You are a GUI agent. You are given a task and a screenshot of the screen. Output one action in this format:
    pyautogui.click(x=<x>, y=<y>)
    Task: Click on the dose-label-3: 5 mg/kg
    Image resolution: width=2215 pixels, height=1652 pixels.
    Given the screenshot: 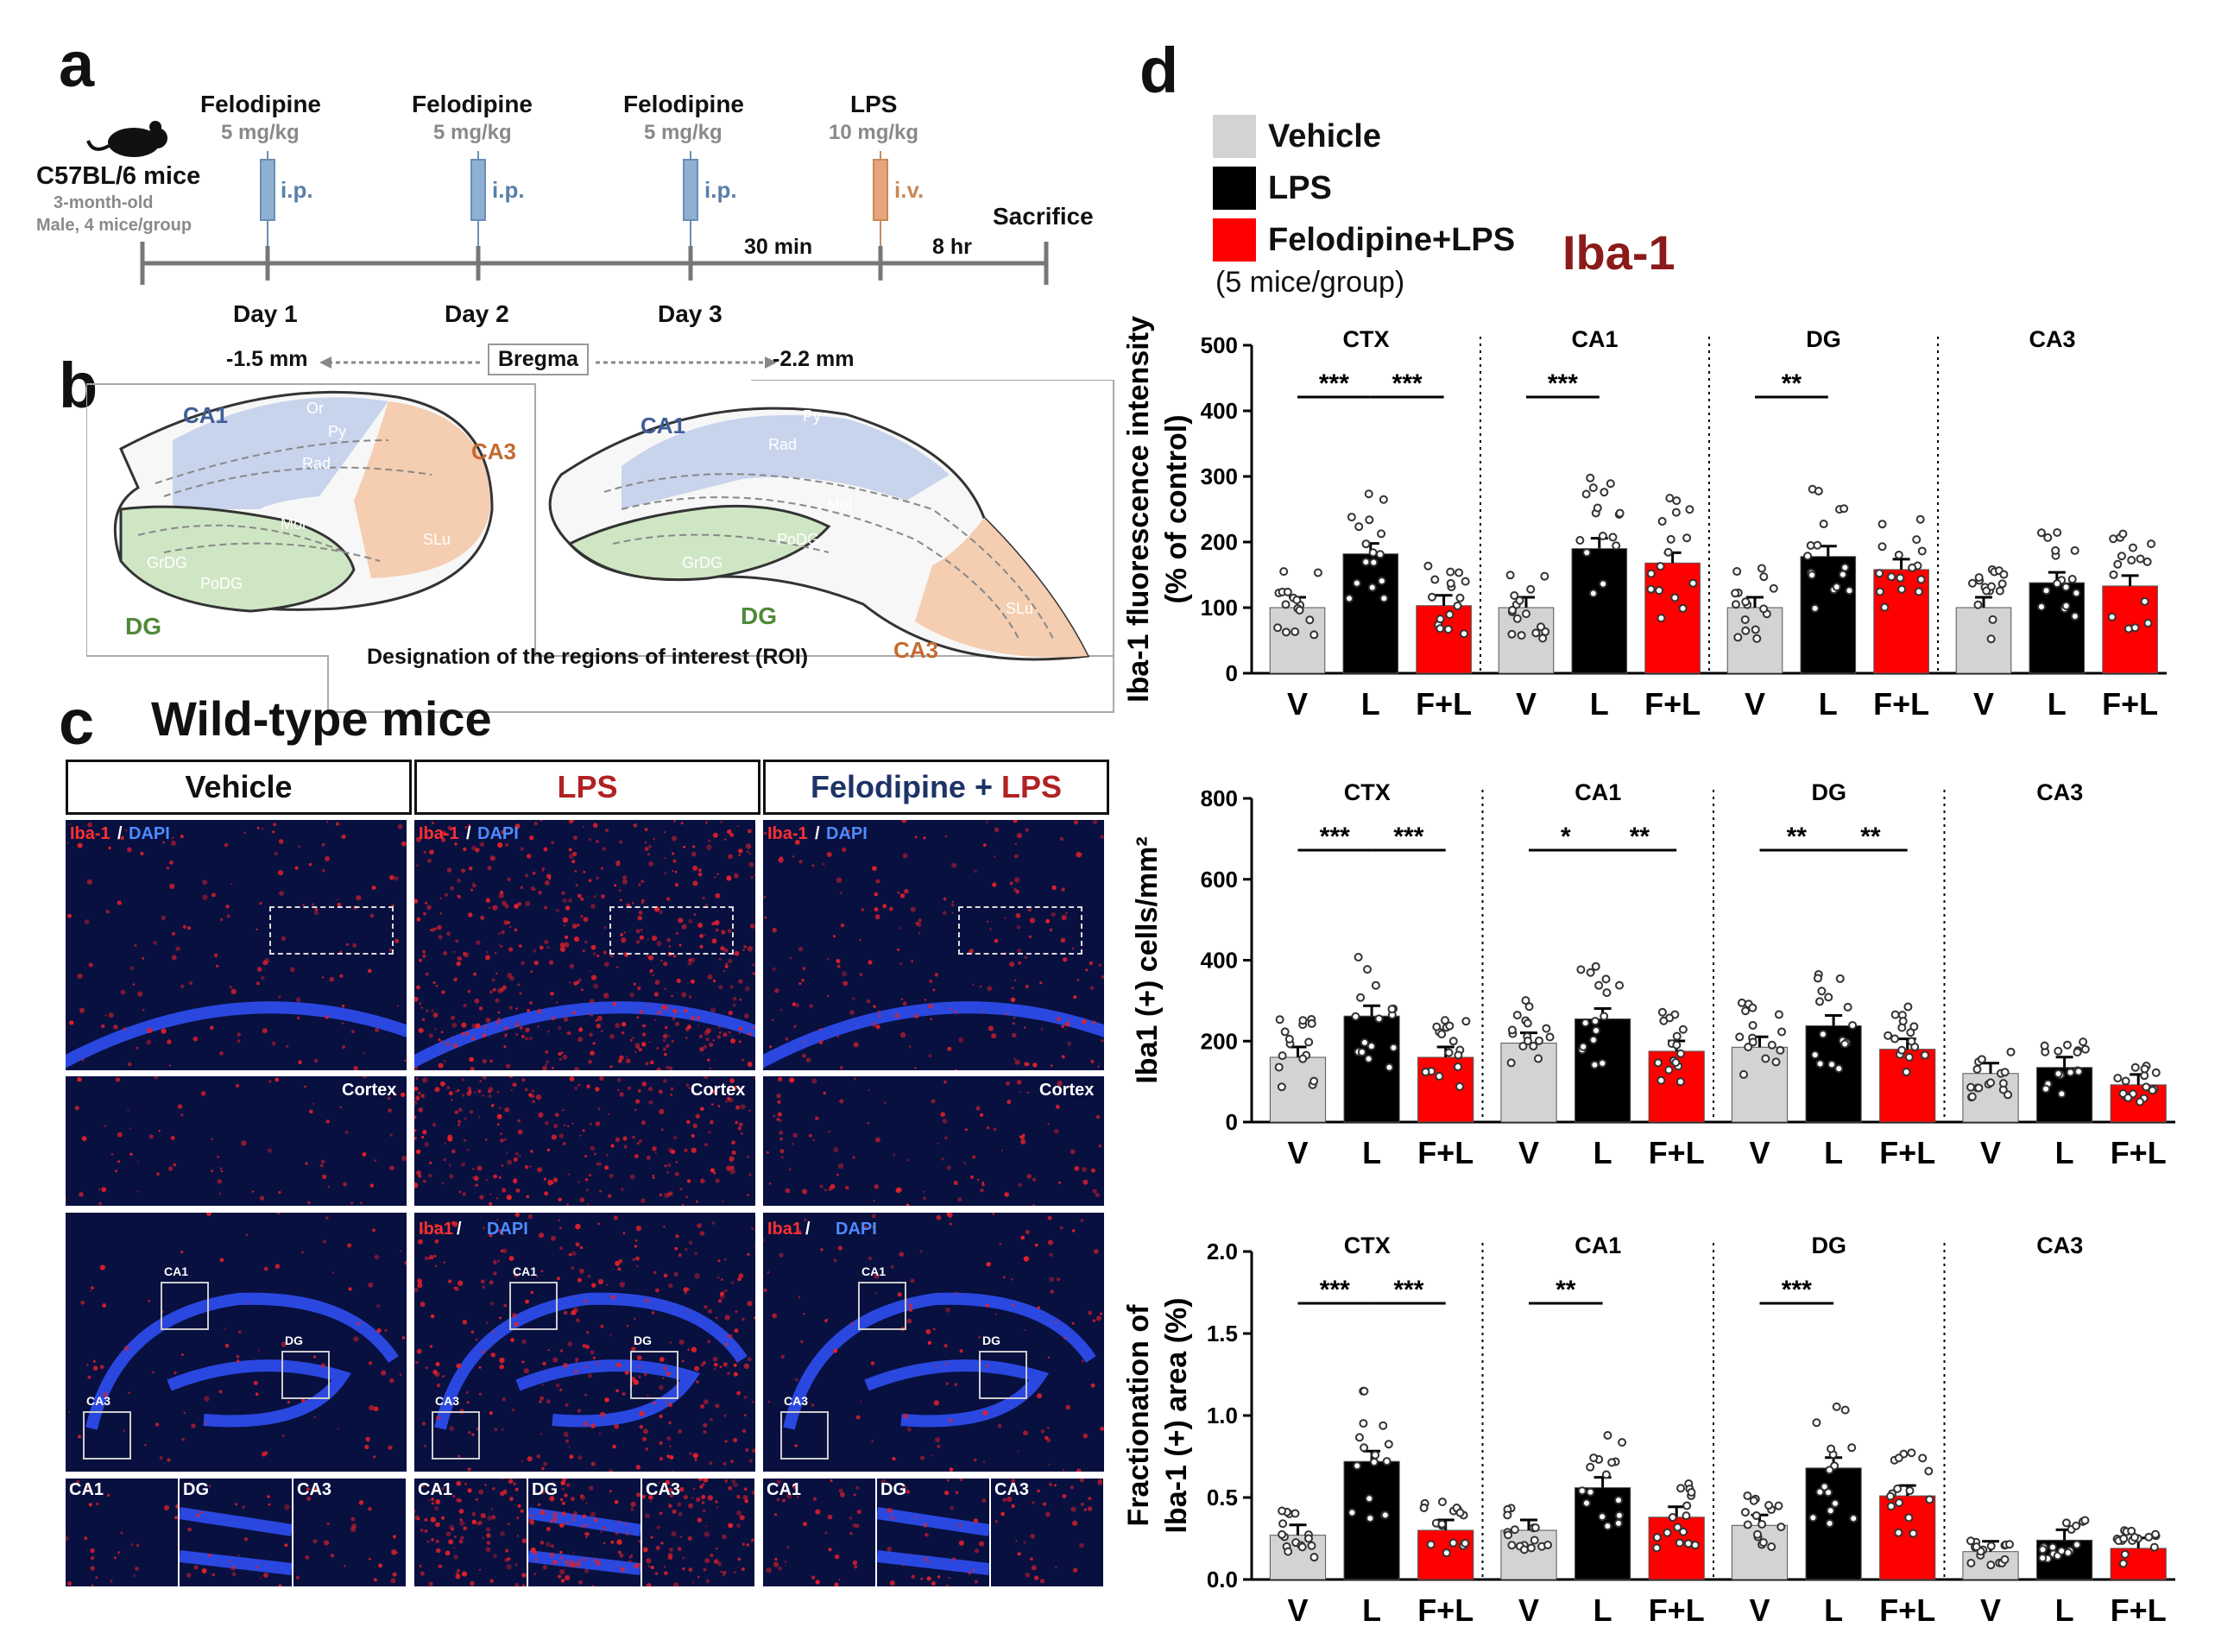 What is the action you would take?
    pyautogui.click(x=683, y=132)
    